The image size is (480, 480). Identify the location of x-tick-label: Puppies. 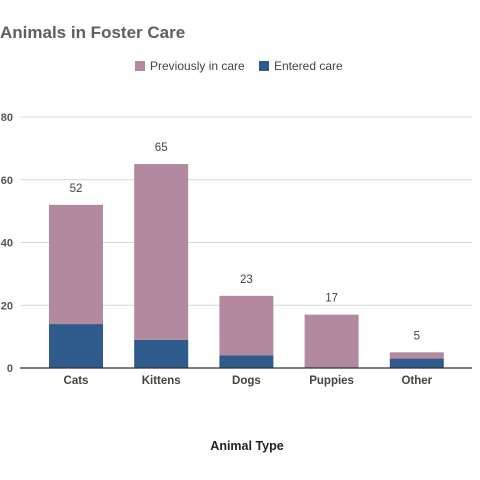
(331, 381).